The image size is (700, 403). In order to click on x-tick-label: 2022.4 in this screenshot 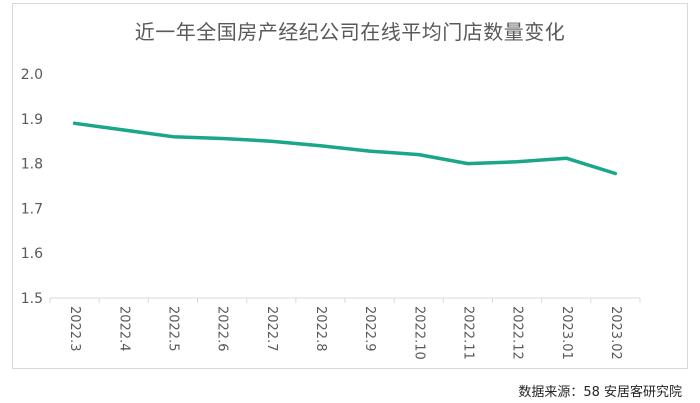, I will do `click(123, 329)`.